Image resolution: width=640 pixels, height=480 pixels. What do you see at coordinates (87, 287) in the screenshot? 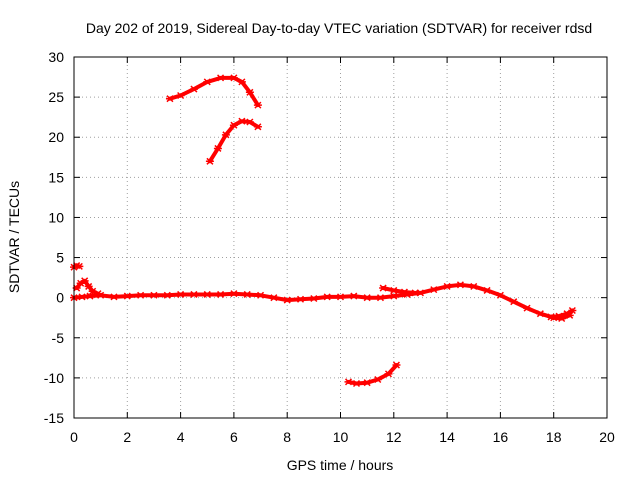
I see `series-start-bump` at bounding box center [87, 287].